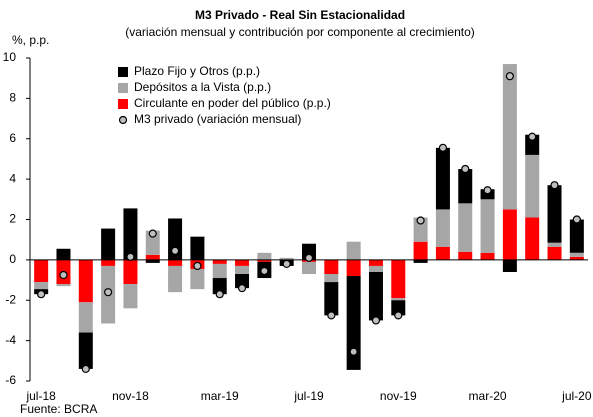 The height and width of the screenshot is (417, 593). What do you see at coordinates (40, 396) in the screenshot?
I see `x-tick-label: jul-18` at bounding box center [40, 396].